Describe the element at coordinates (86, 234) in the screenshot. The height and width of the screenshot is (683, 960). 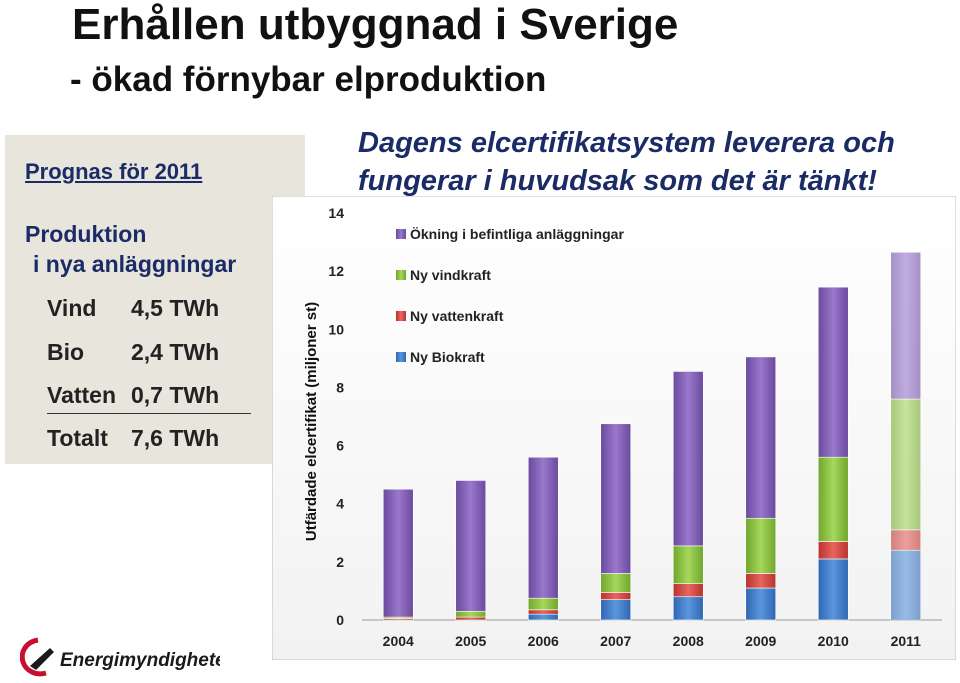
I see `production-label: Produktion` at that location.